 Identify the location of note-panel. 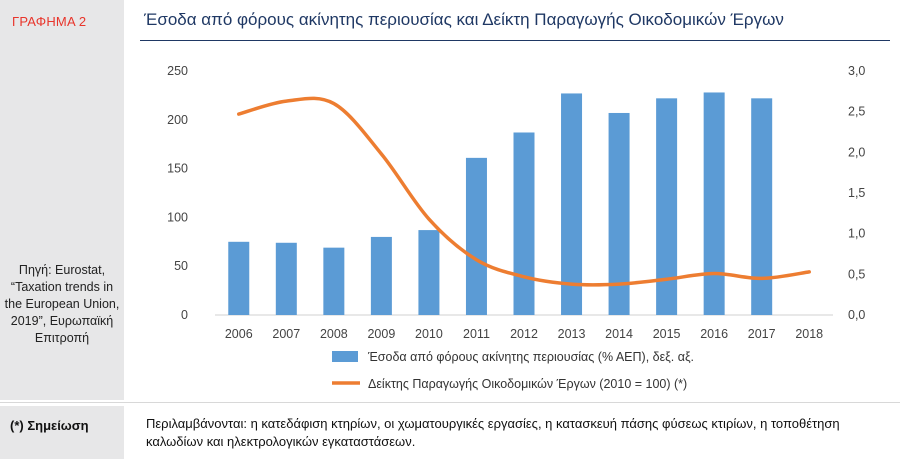
(62, 432).